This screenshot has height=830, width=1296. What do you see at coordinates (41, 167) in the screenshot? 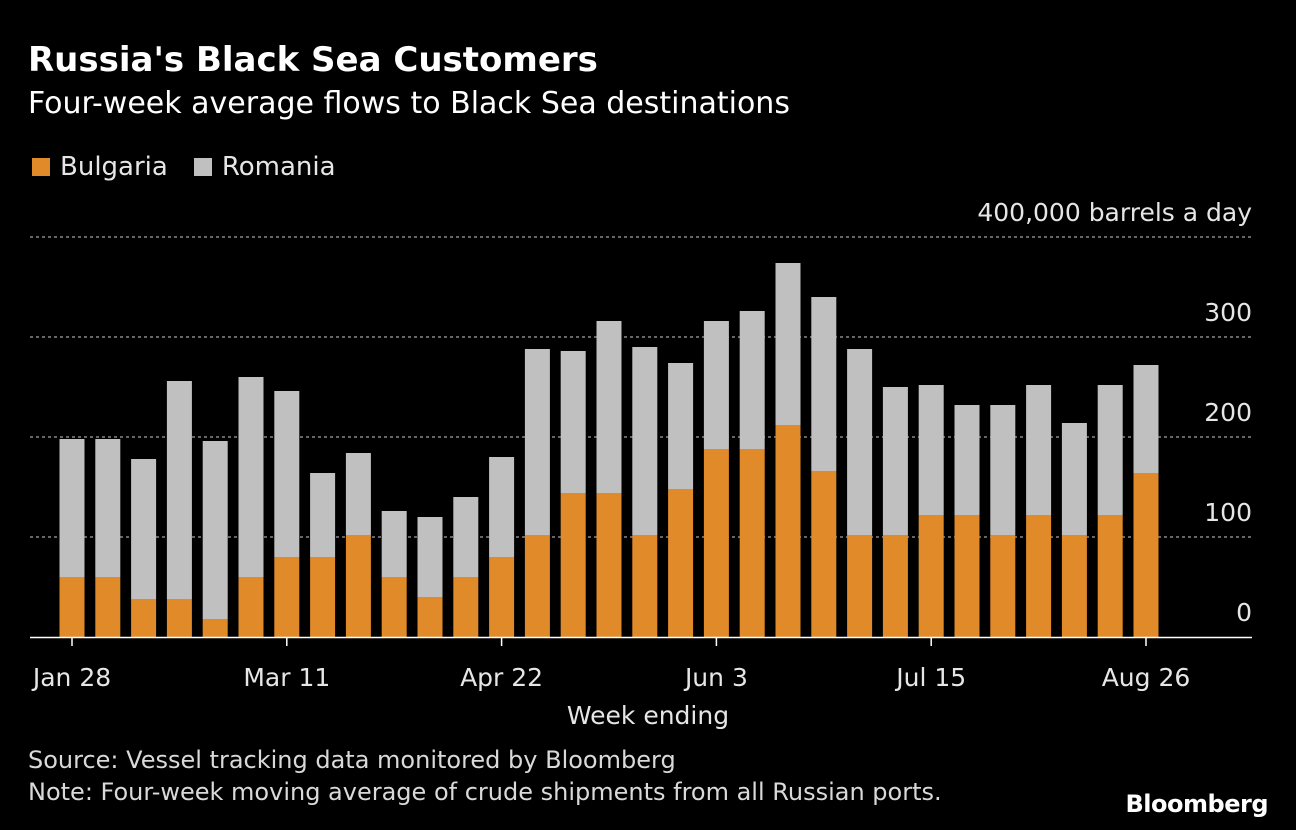
I see `legend-swatch-bulgaria` at bounding box center [41, 167].